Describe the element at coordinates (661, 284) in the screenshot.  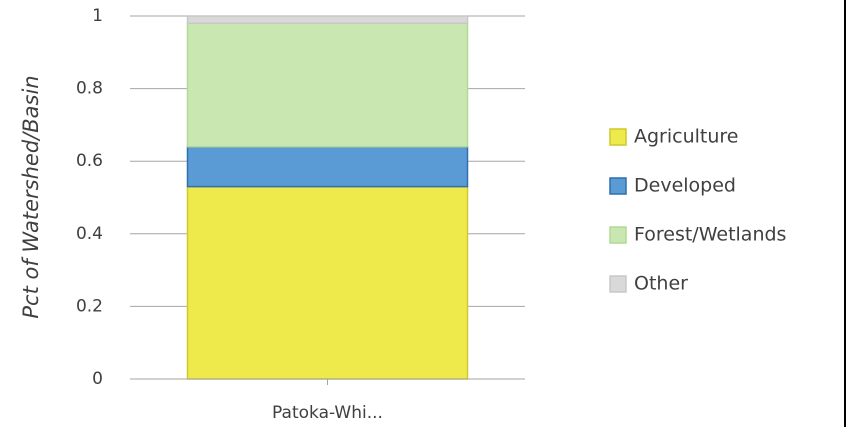
I see `legend-label: Other` at that location.